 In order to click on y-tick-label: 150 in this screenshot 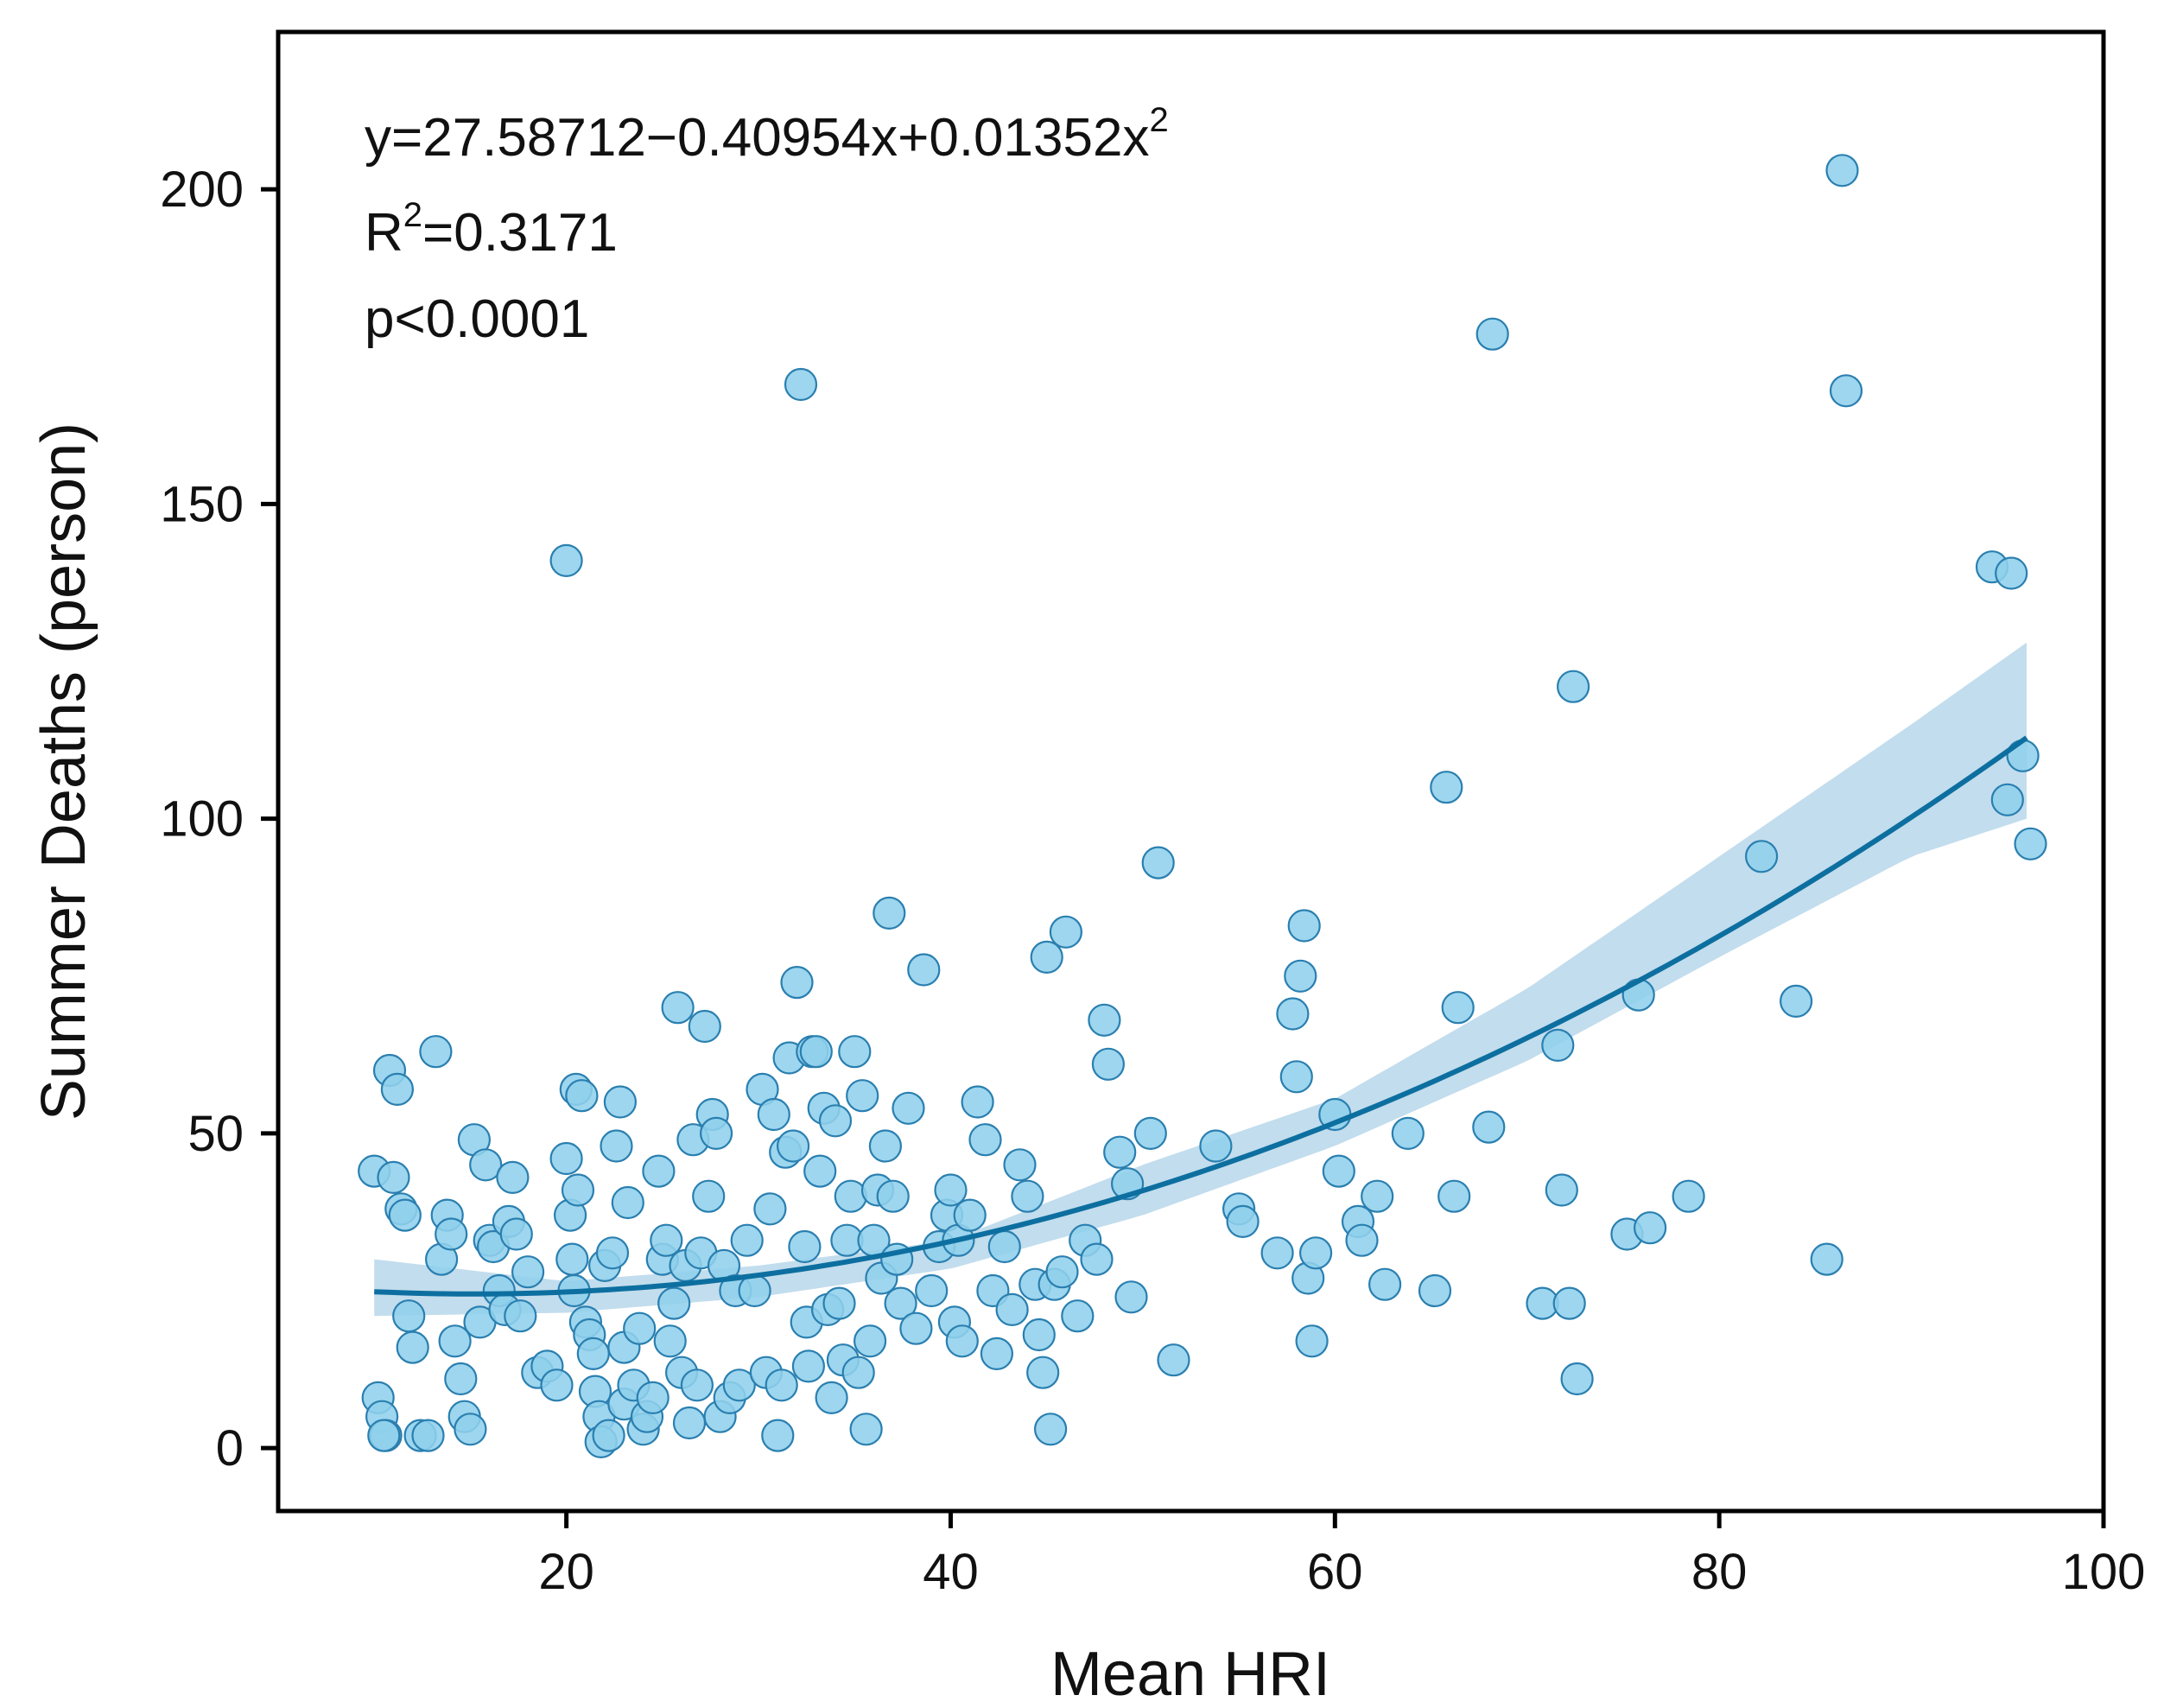, I will do `click(202, 504)`.